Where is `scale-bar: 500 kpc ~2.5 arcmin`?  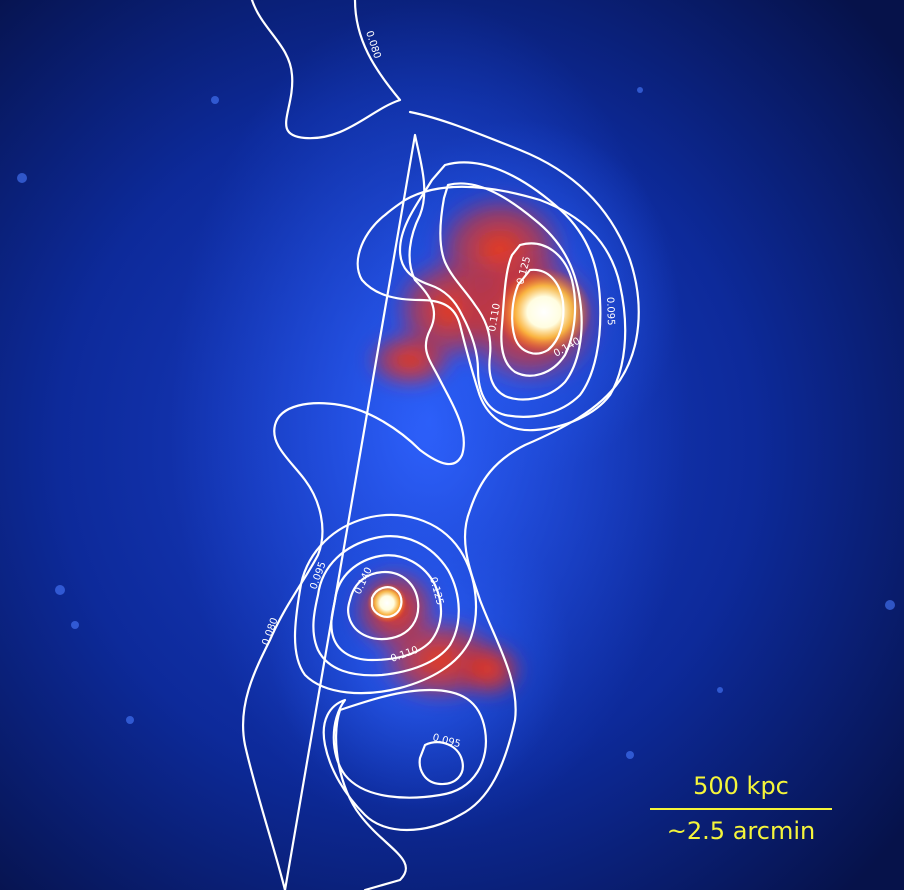
scale-bar: 500 kpc ~2.5 arcmin is located at coordinates (741, 808).